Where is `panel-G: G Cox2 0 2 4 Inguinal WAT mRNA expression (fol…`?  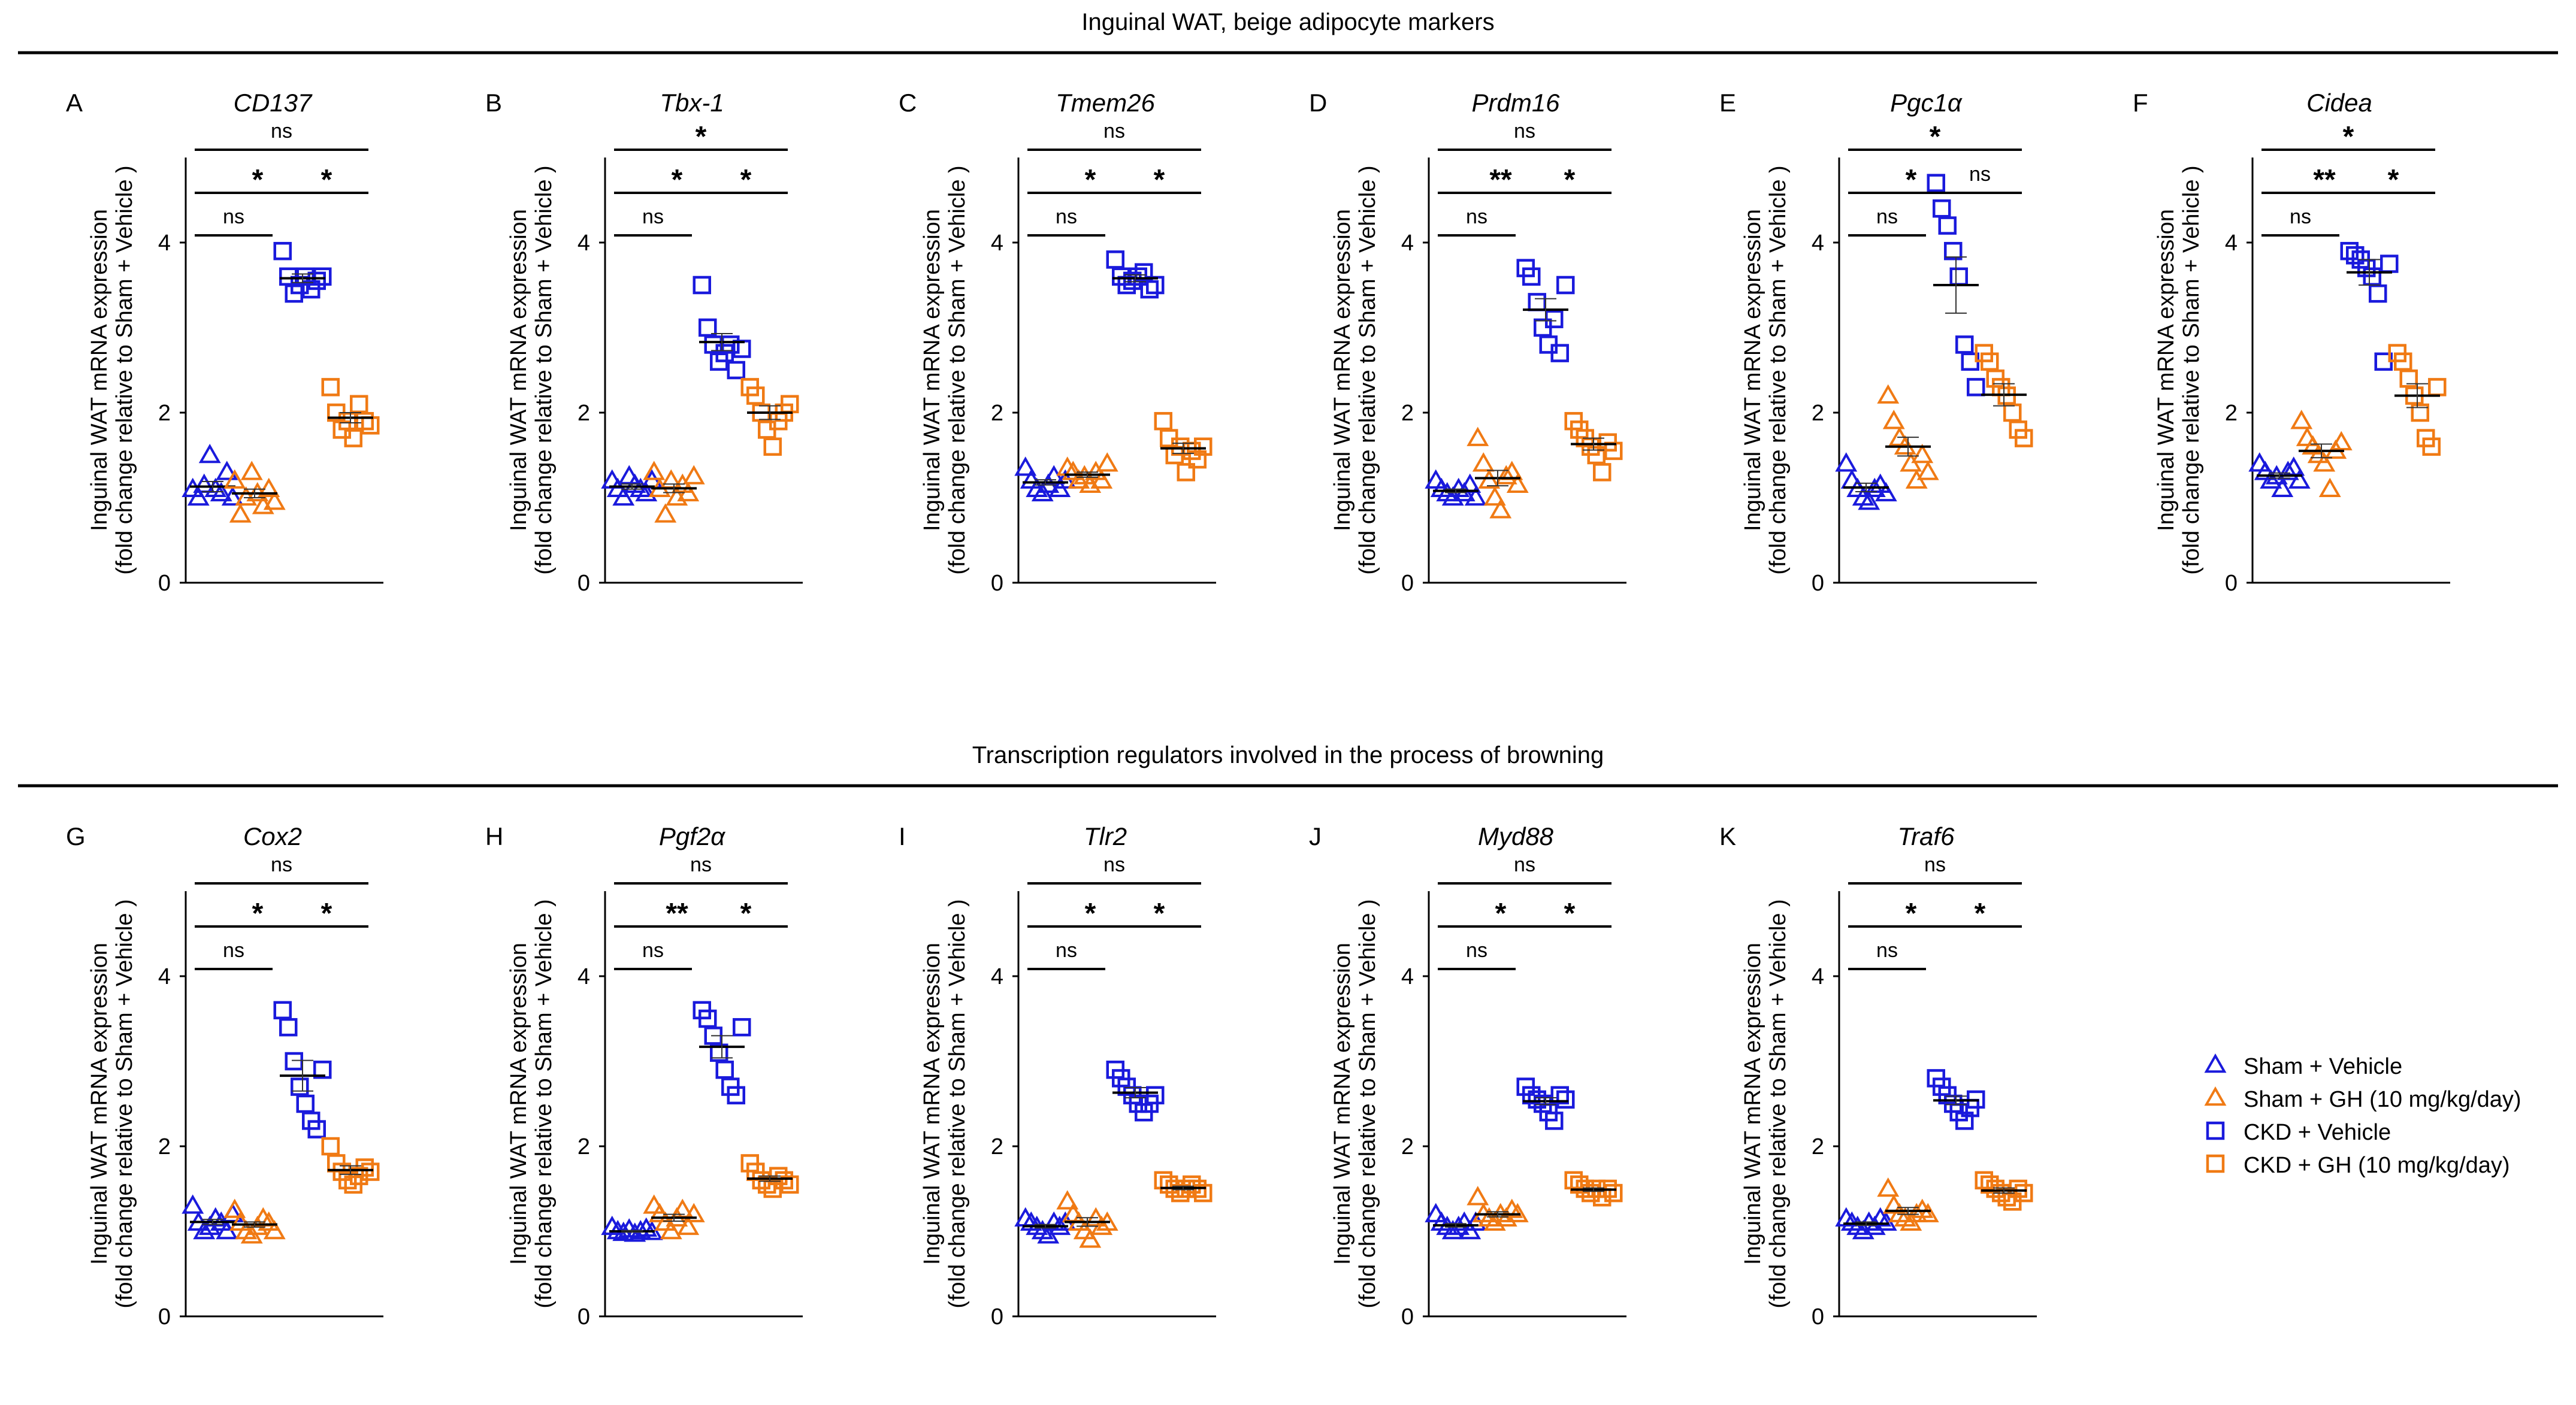
panel-G: G Cox2 0 2 4 Inguinal WAT mRNA expression (fol… is located at coordinates (224, 1076).